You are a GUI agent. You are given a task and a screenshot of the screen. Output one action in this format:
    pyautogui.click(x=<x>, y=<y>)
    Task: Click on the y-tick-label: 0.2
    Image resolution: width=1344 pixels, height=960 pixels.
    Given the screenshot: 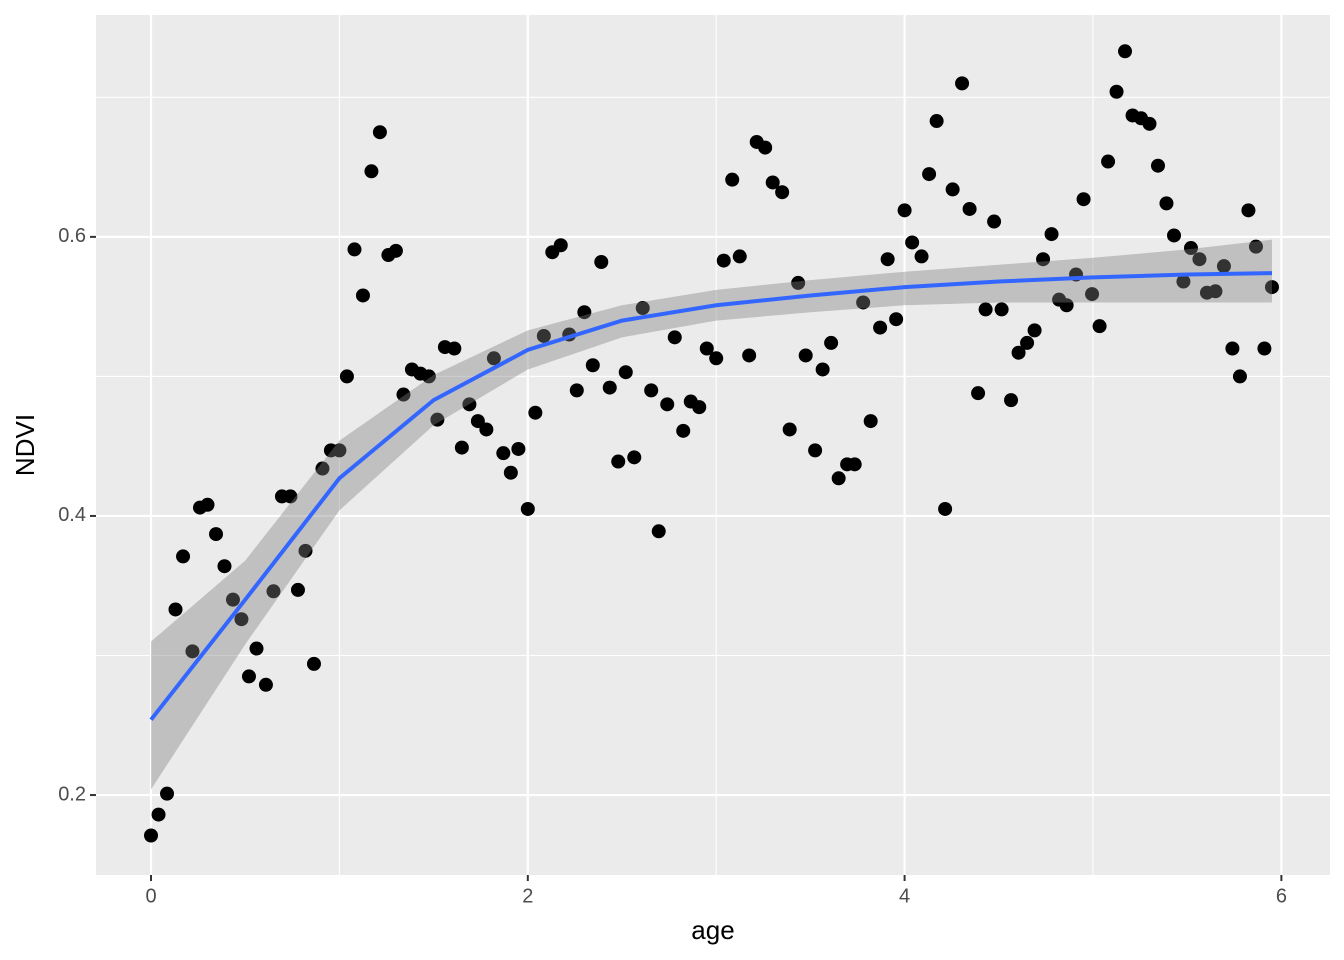 What is the action you would take?
    pyautogui.click(x=72, y=794)
    